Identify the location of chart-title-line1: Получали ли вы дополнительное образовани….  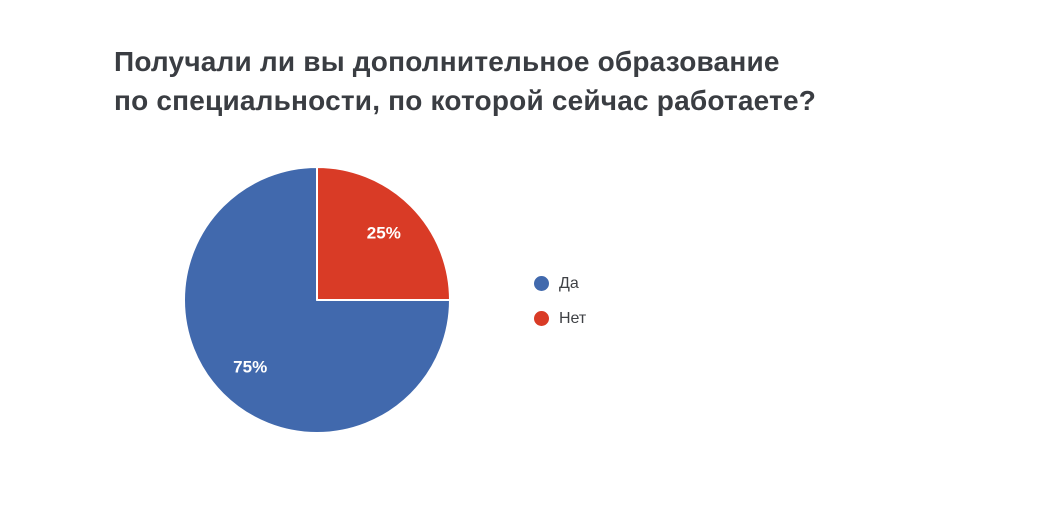
(447, 61).